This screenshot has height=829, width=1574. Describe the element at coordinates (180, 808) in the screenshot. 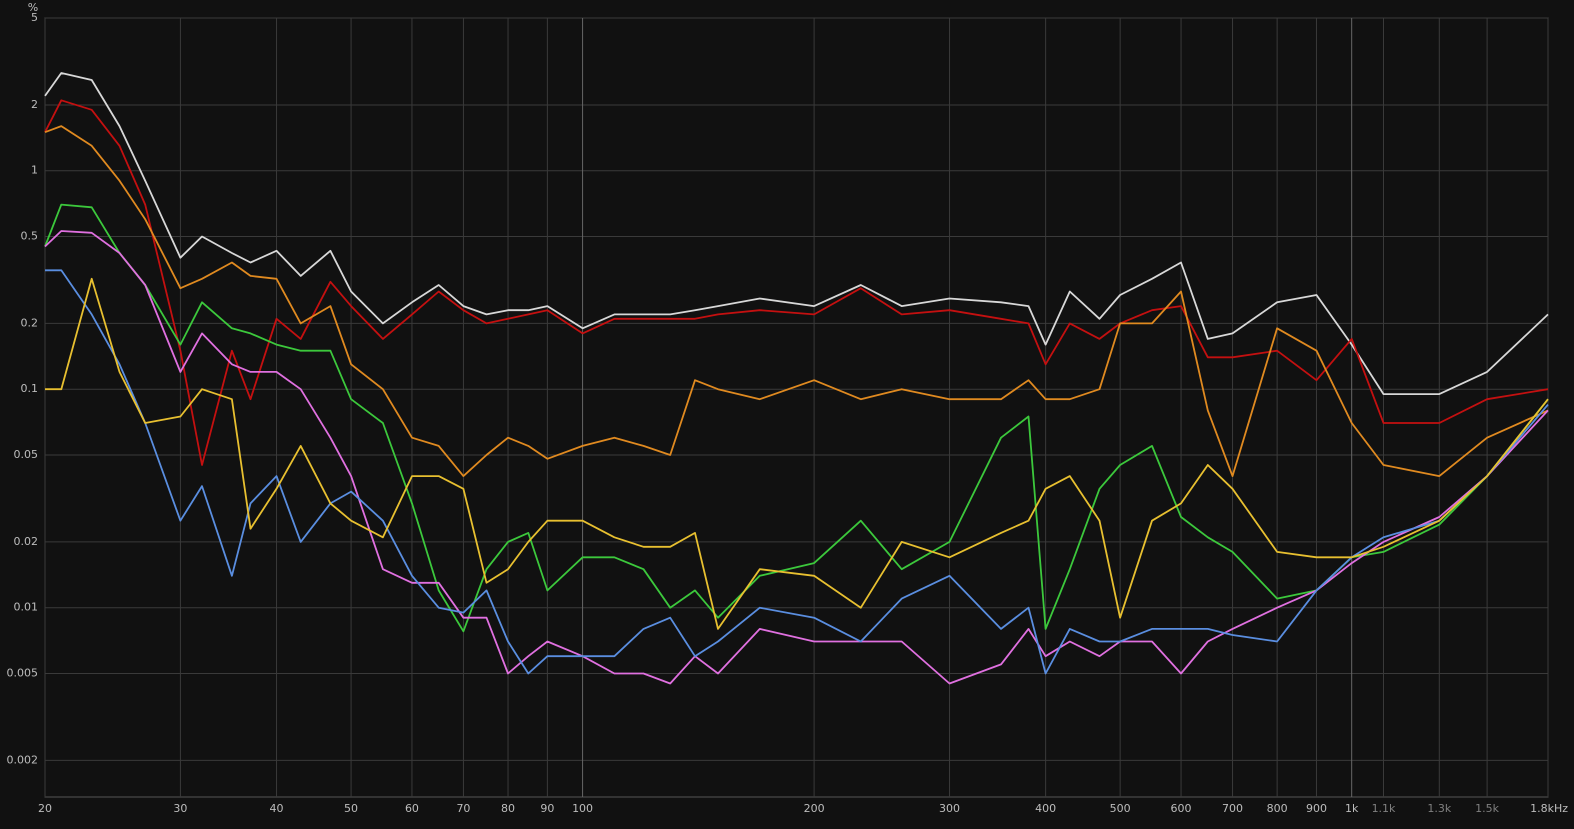

I see `x-tick-label: 30` at that location.